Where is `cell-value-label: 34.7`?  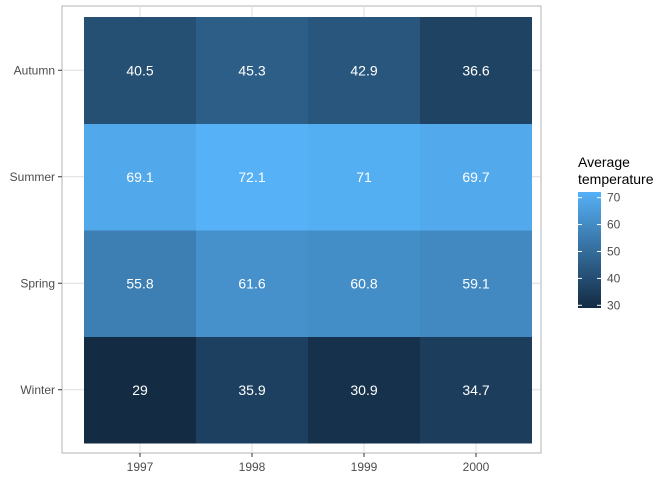
cell-value-label: 34.7 is located at coordinates (475, 390).